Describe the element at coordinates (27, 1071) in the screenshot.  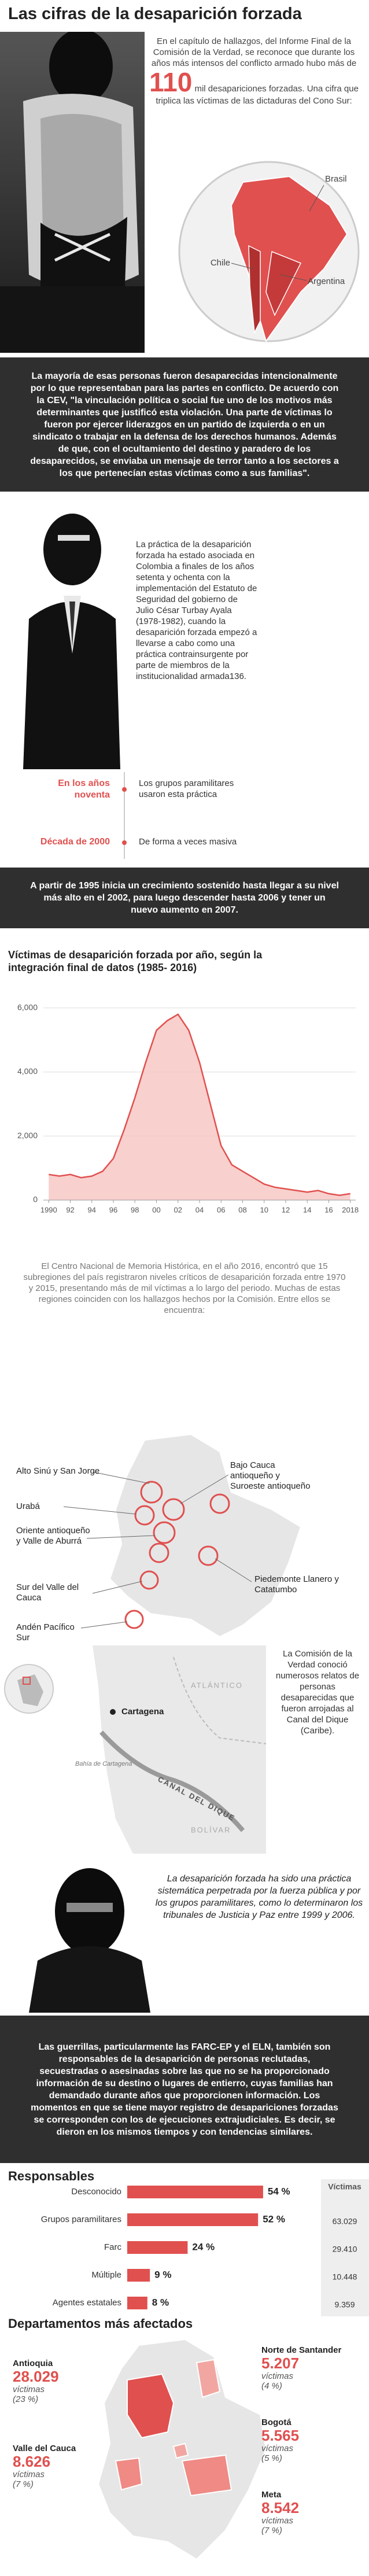
I see `y-tick-label: 4,000` at that location.